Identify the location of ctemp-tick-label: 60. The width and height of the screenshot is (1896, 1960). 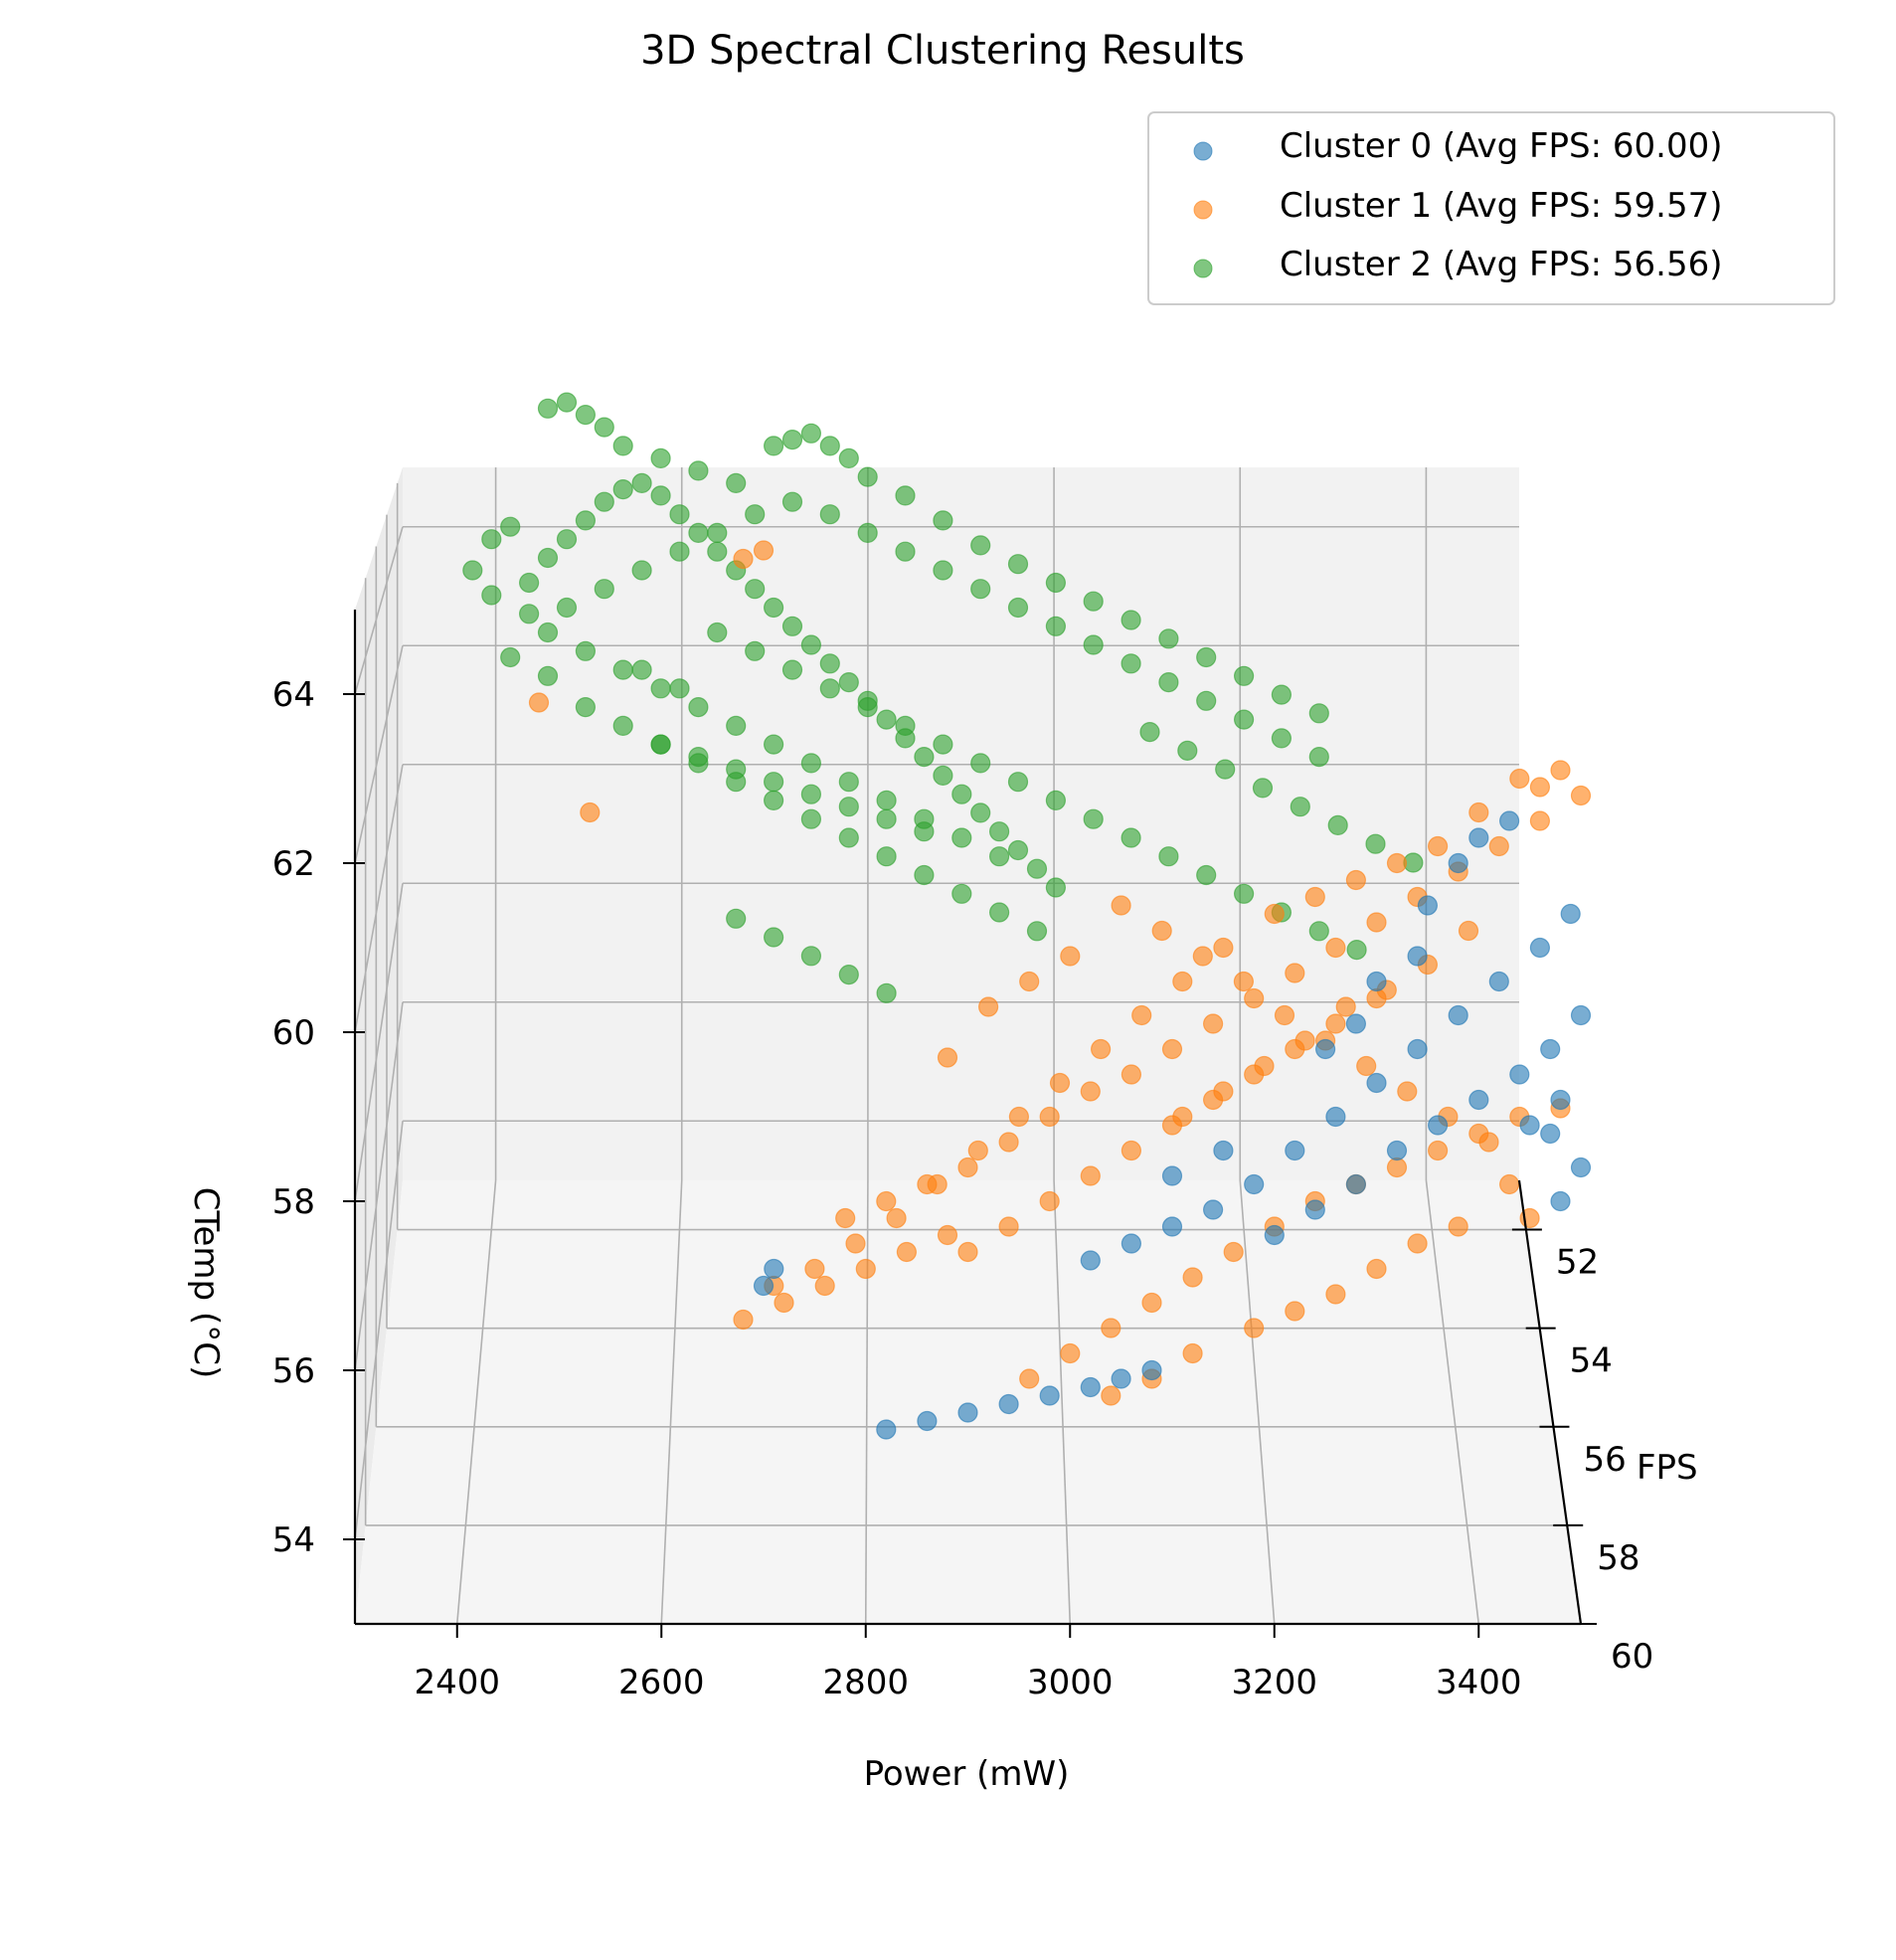
(293, 1033).